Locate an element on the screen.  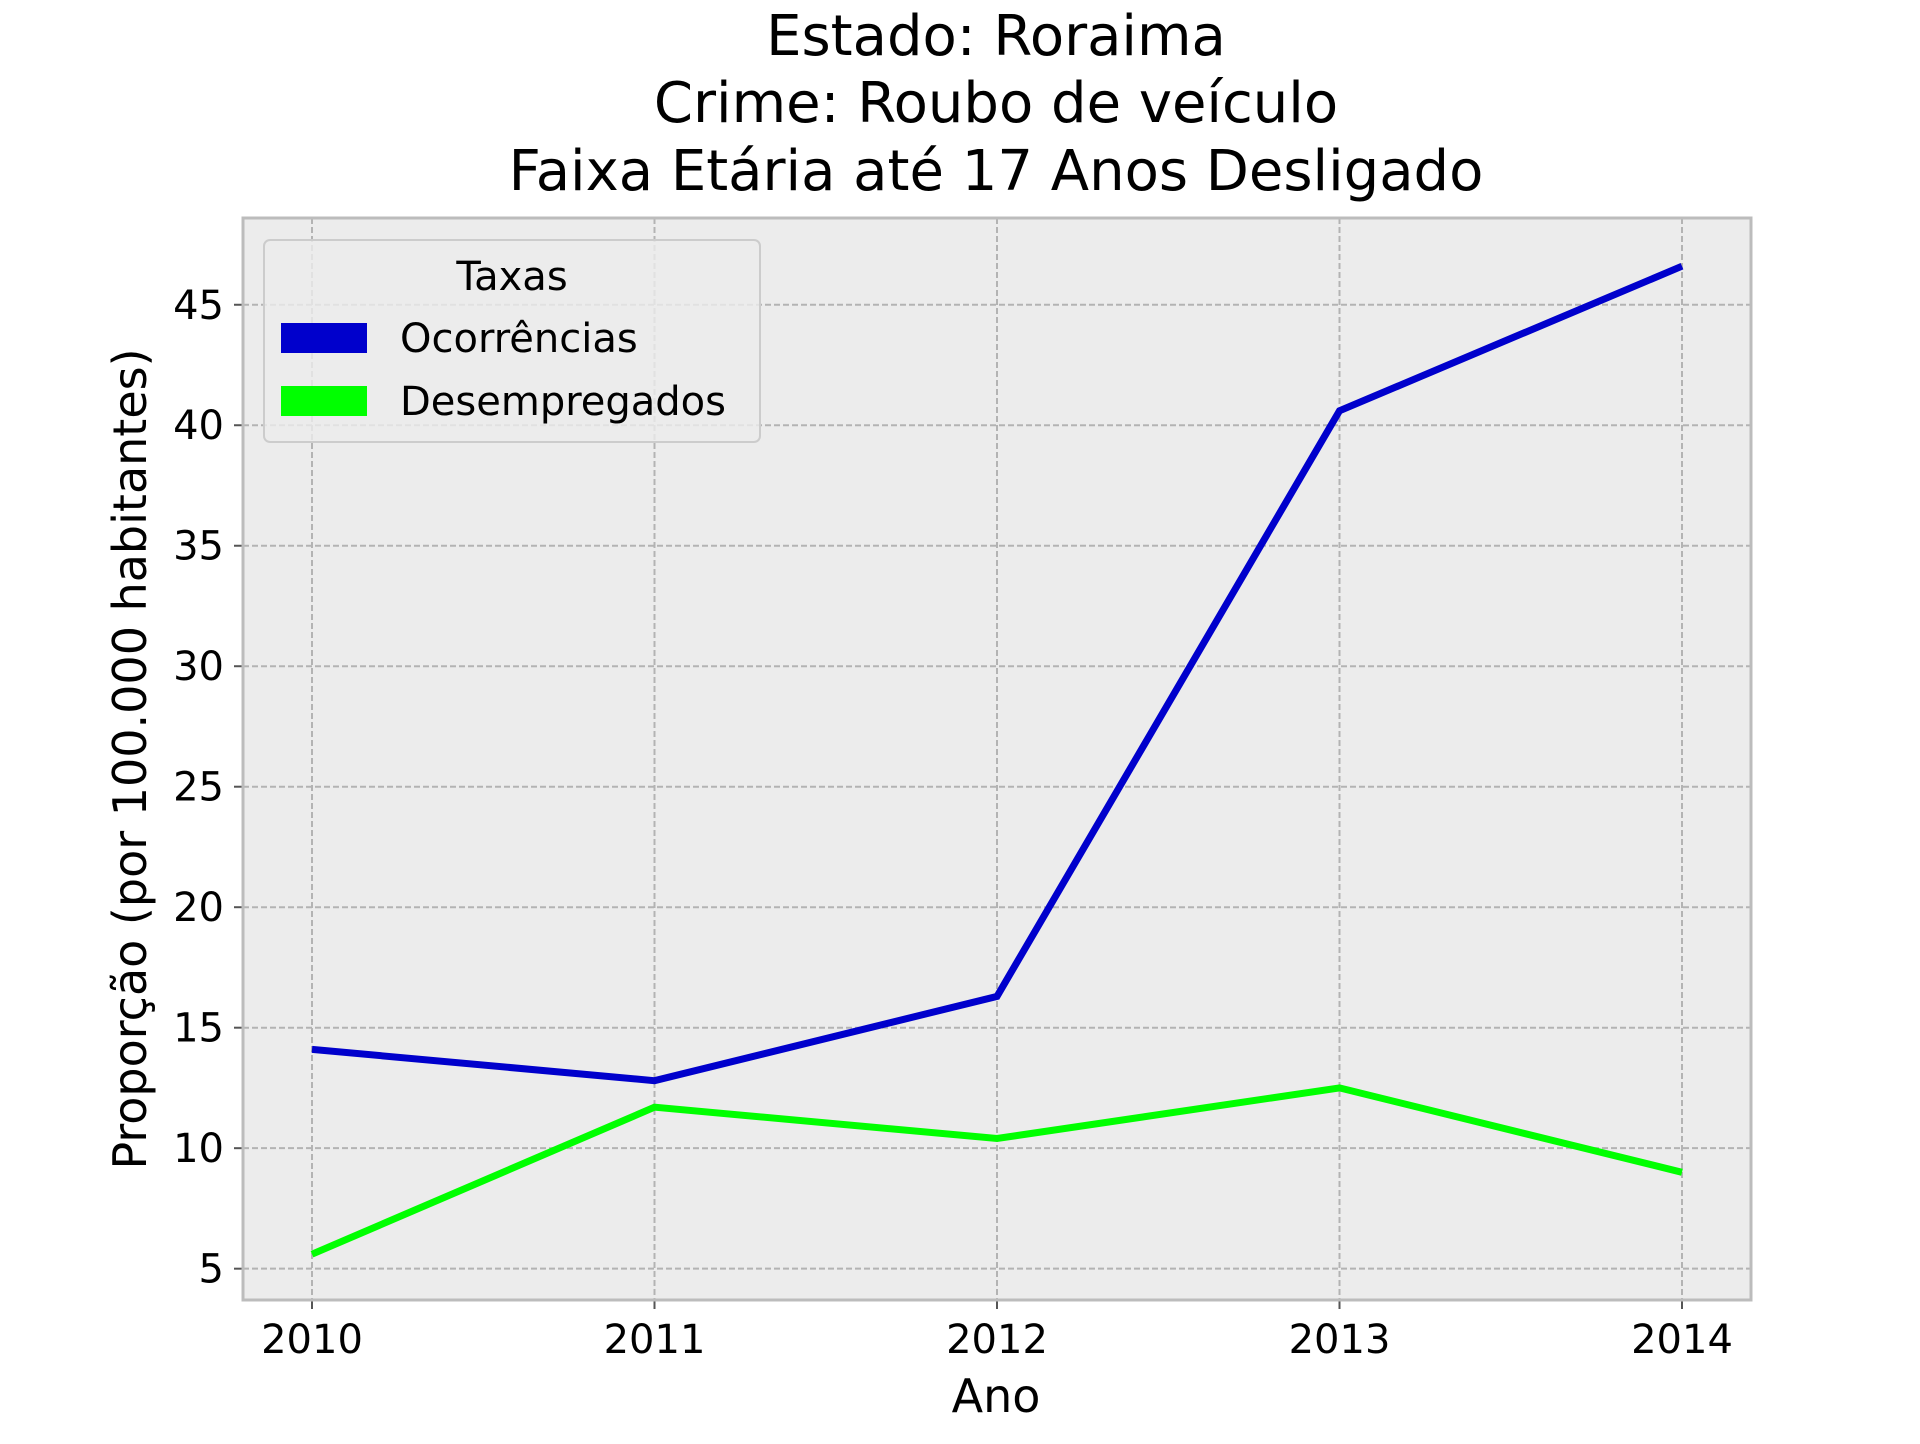
x-tick-label: 2014 is located at coordinates (1682, 1340).